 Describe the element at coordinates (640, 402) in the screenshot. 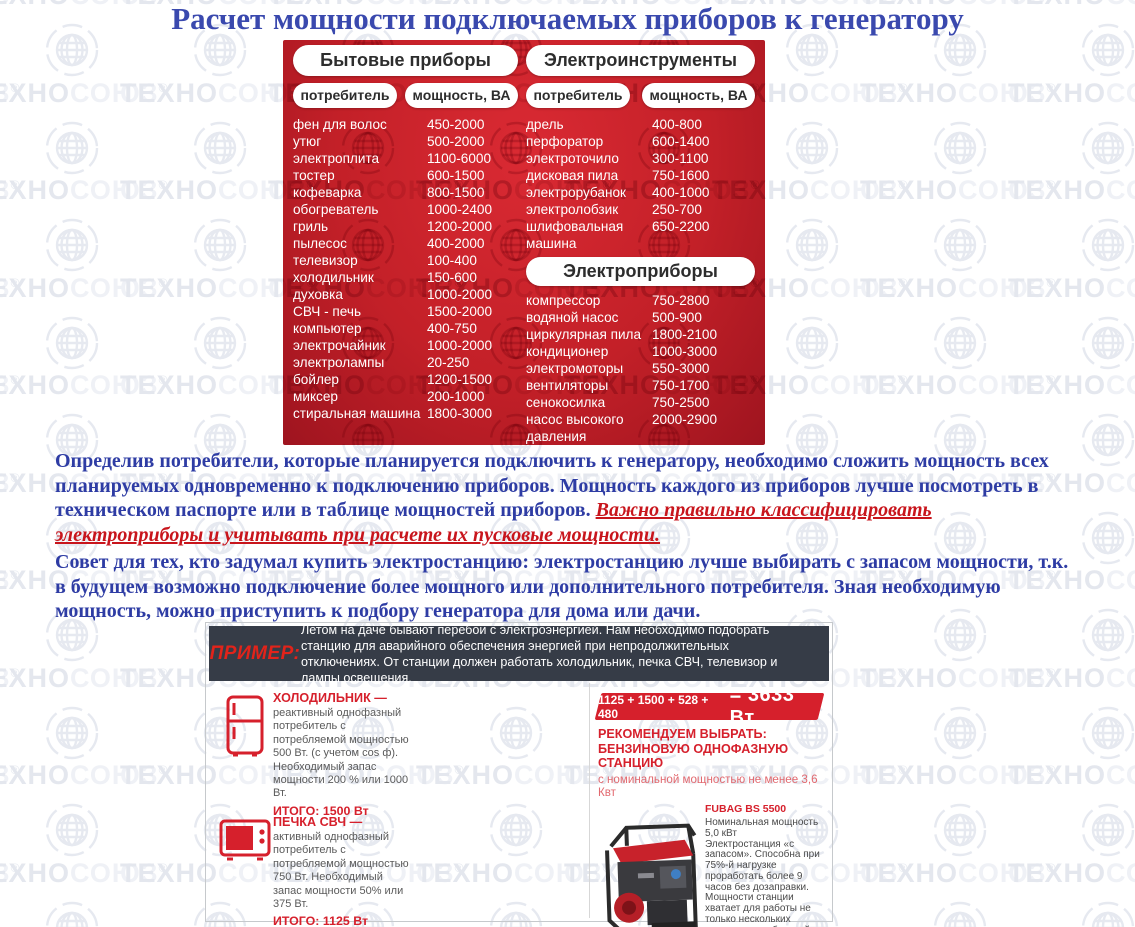

I see `table-row: сенокосилка 750-2500` at that location.